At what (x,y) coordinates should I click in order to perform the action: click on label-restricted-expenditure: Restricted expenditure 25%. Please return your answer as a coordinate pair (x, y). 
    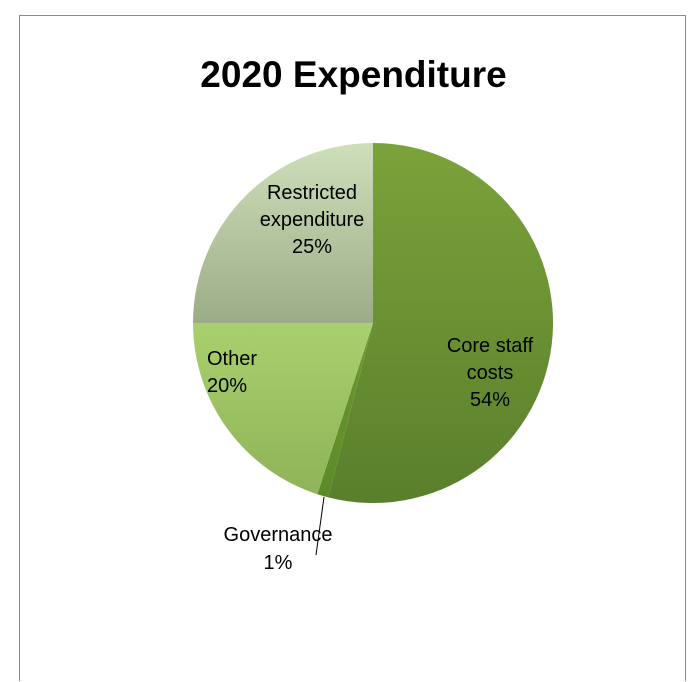
    Looking at the image, I should click on (312, 220).